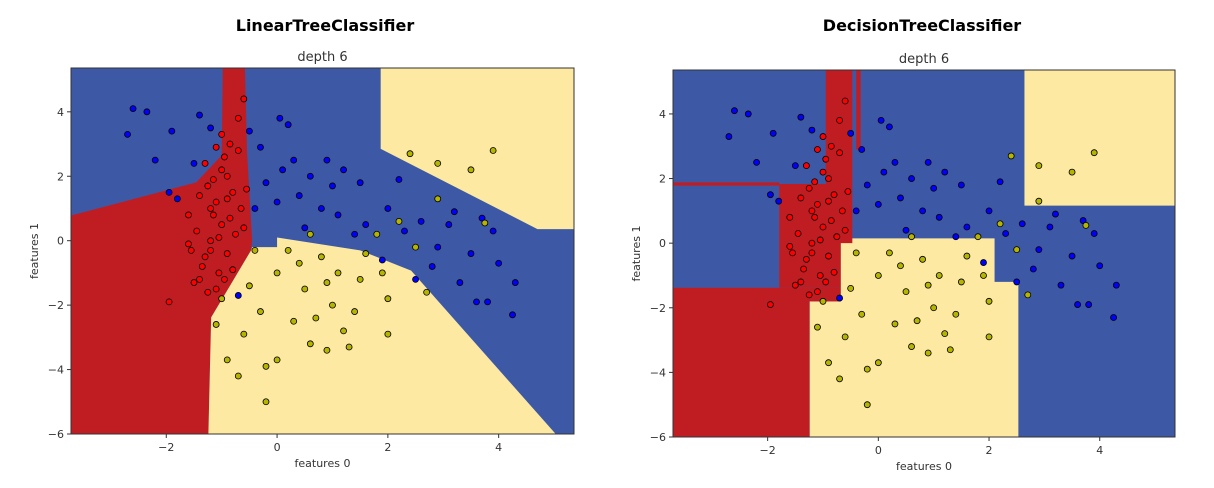  Describe the element at coordinates (858, 110) in the screenshot. I see `region-red` at that location.